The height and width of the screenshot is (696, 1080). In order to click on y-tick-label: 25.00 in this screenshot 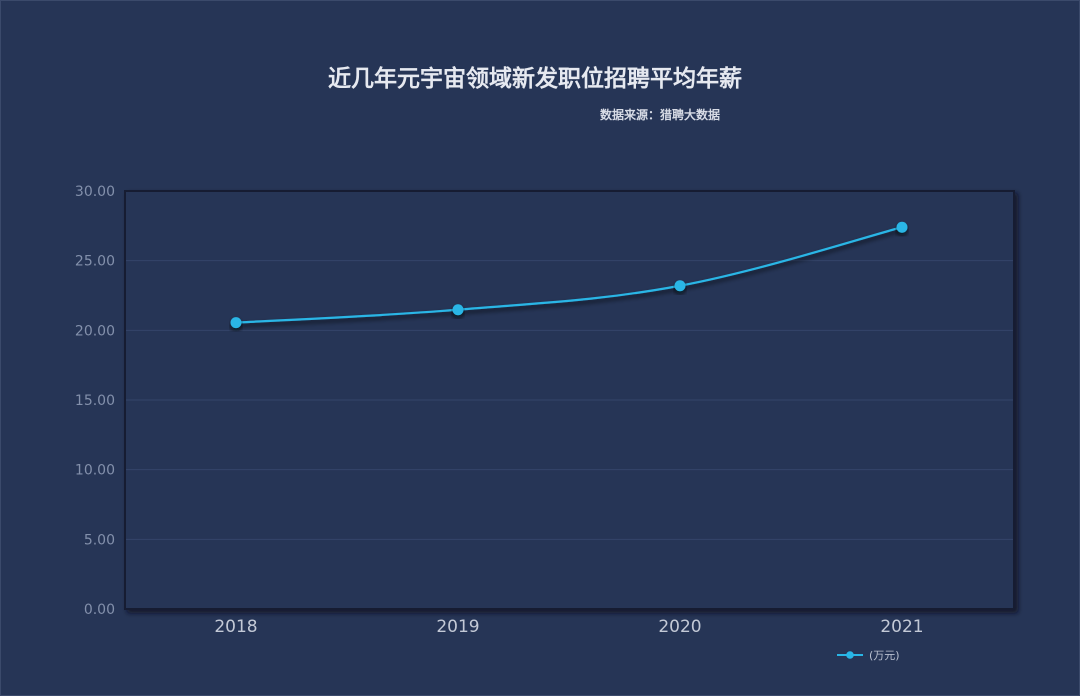, I will do `click(95, 262)`.